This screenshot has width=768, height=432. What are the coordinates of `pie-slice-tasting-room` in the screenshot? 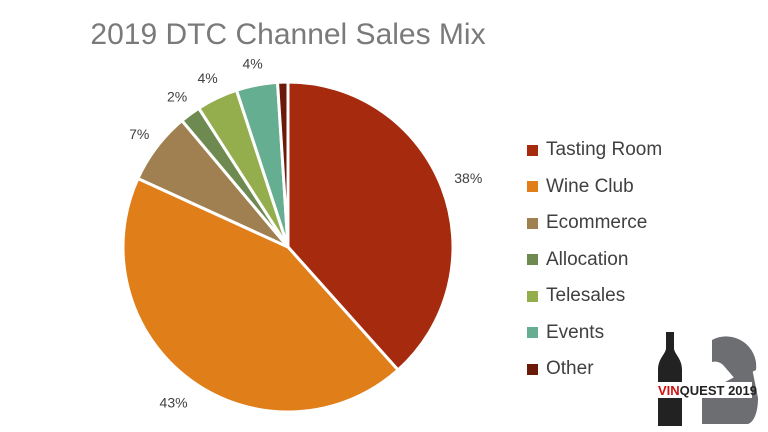 It's located at (370, 226).